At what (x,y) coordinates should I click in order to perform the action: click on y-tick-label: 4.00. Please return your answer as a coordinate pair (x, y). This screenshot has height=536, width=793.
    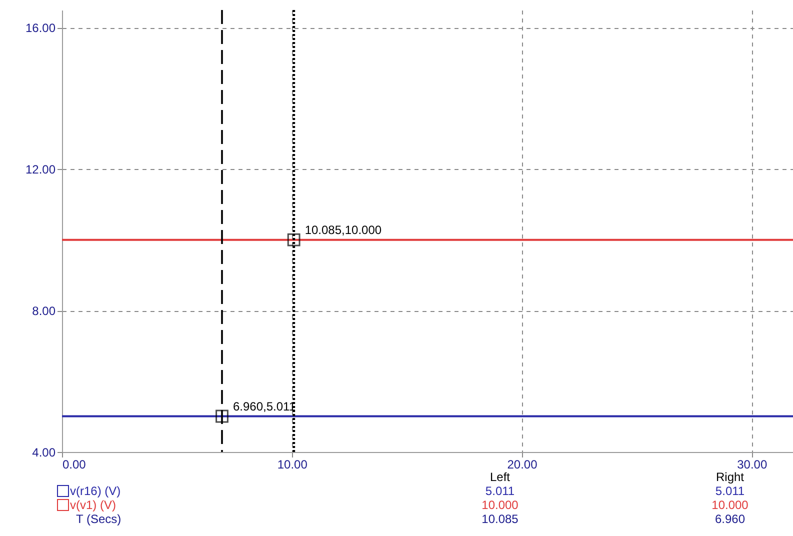
    Looking at the image, I should click on (44, 453).